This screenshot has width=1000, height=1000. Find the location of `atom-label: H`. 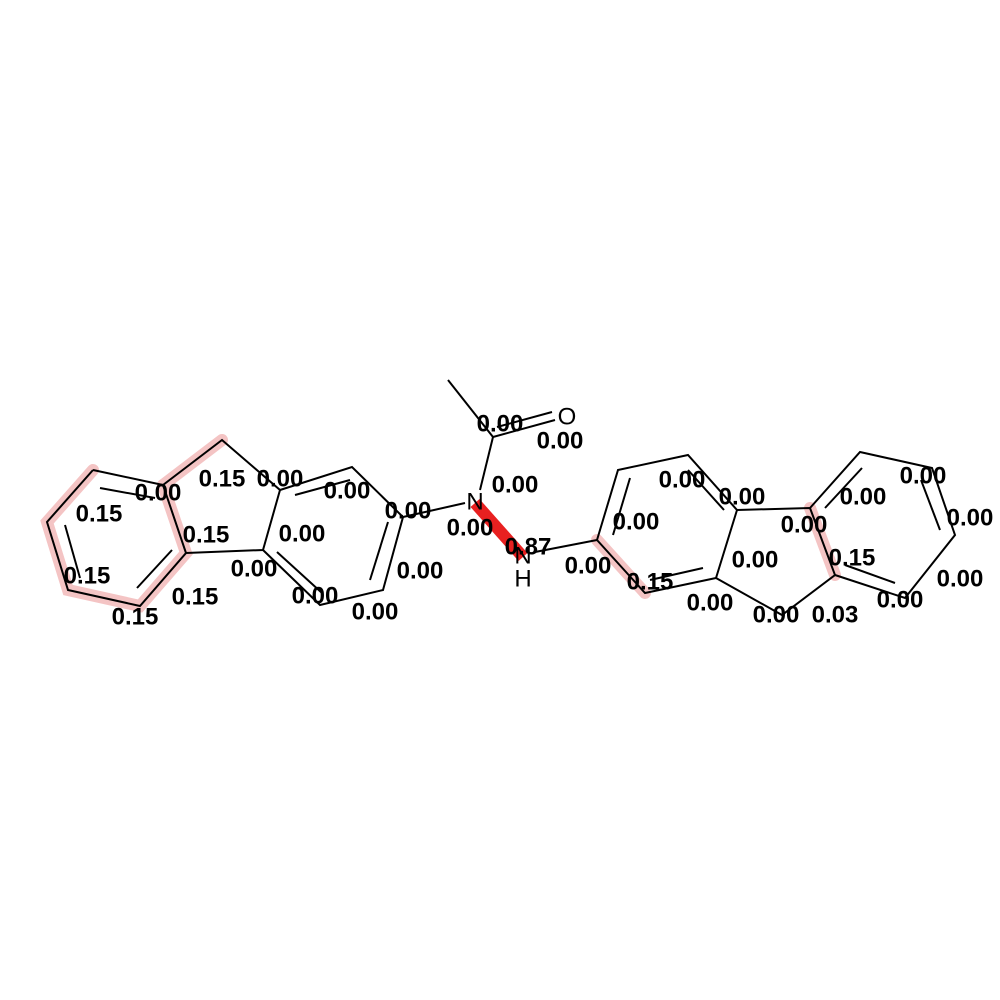

atom-label: H is located at coordinates (522, 578).